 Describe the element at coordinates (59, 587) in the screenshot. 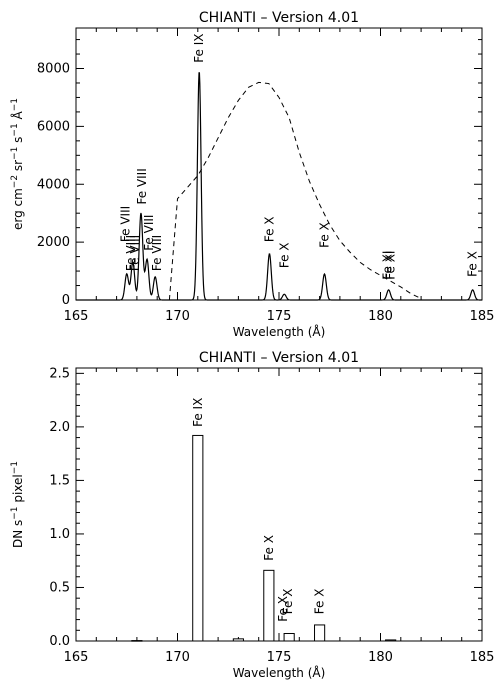

I see `y-tick-label: 0.5` at that location.